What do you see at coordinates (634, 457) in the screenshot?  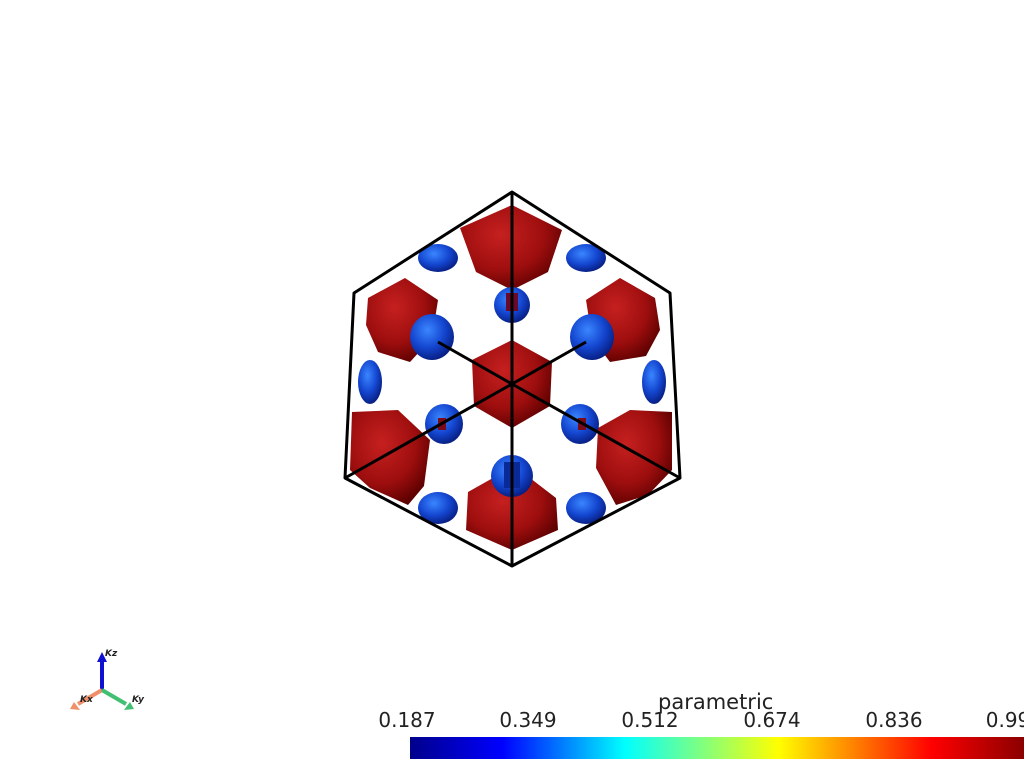 I see `red-pocket-lower-right` at bounding box center [634, 457].